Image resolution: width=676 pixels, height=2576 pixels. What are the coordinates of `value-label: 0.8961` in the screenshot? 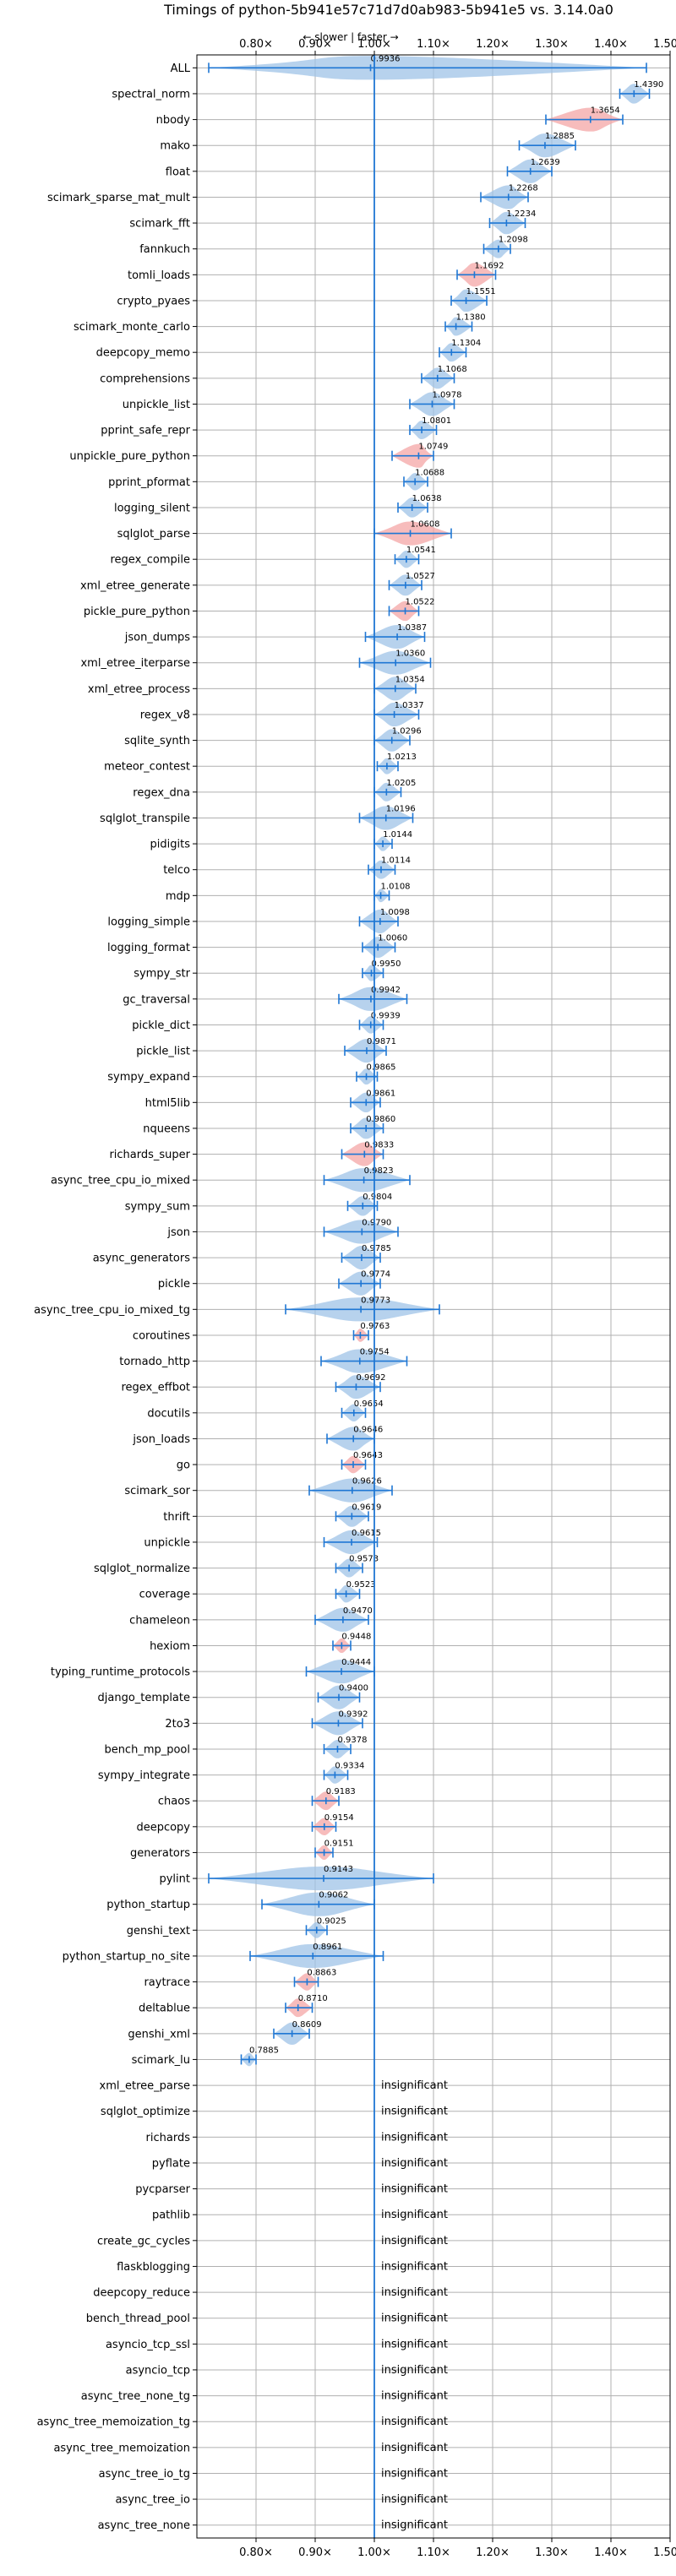 It's located at (327, 1947).